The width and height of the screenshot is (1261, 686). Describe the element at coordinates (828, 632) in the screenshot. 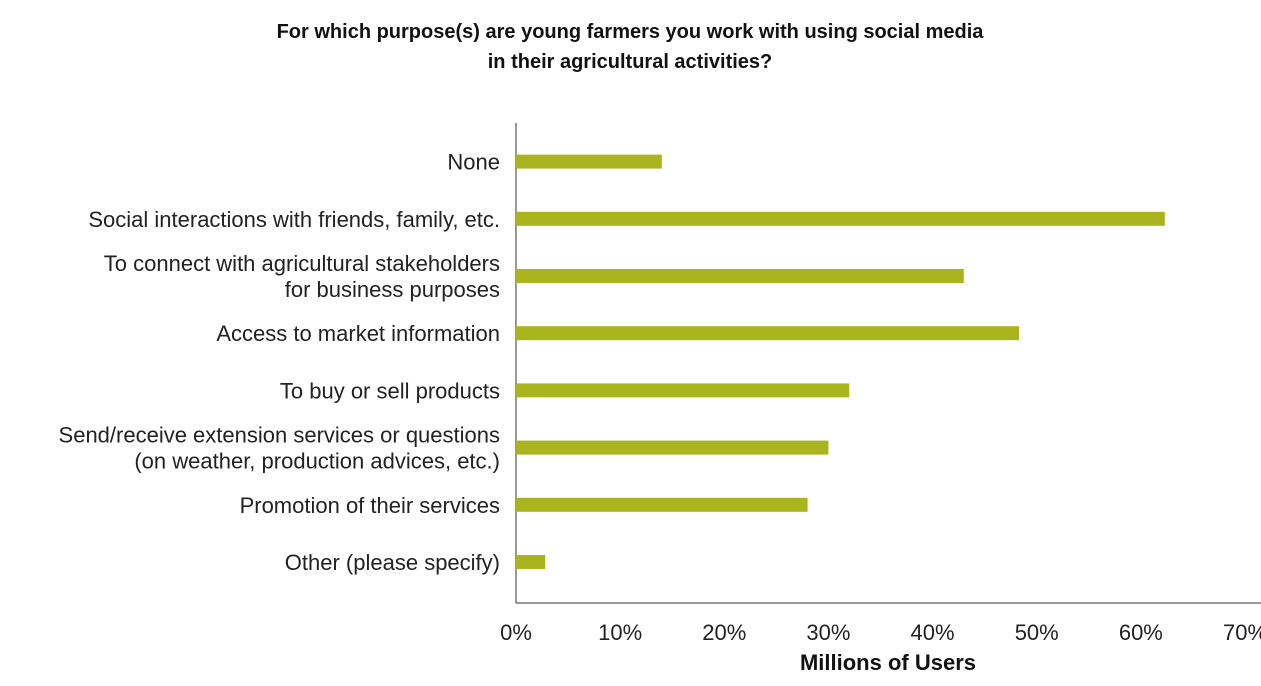

I see `x-tick-label-3: 30%` at that location.